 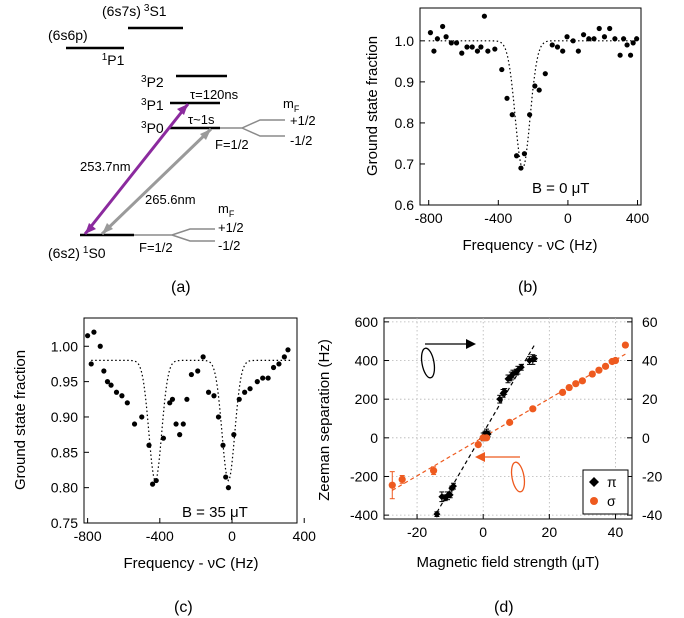 I want to click on f-label-upper: F=1/2, so click(x=232, y=144).